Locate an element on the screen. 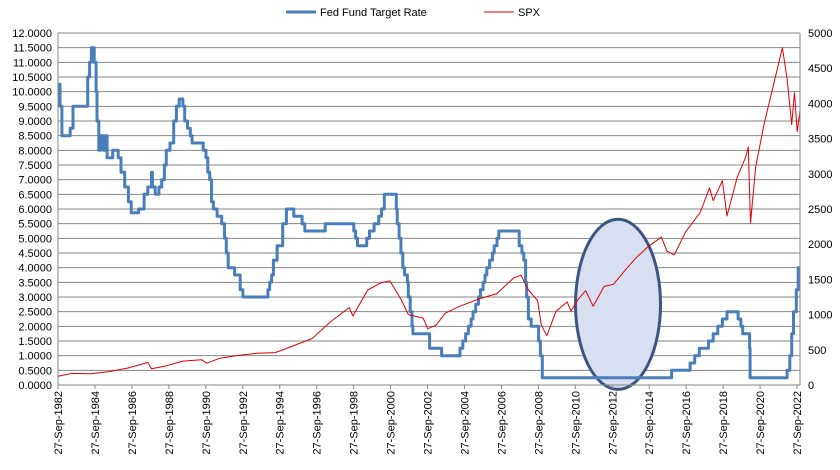  y-right-tick-label: 1500 is located at coordinates (820, 280).